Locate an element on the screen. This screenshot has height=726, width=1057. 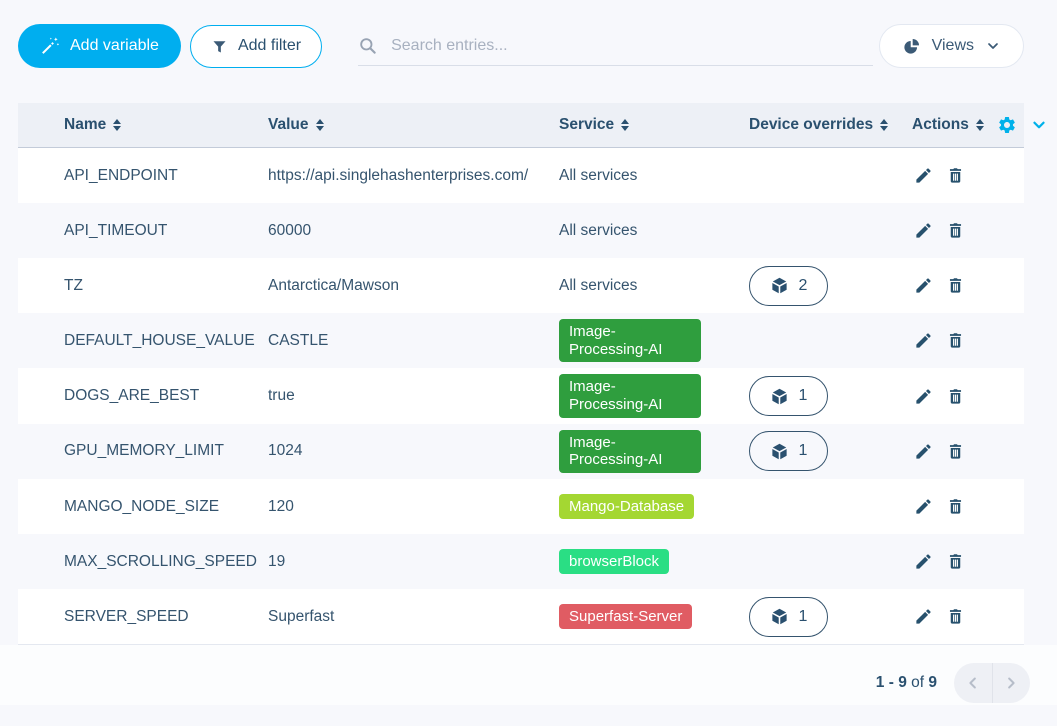
column-label: Device overrides is located at coordinates (811, 124).